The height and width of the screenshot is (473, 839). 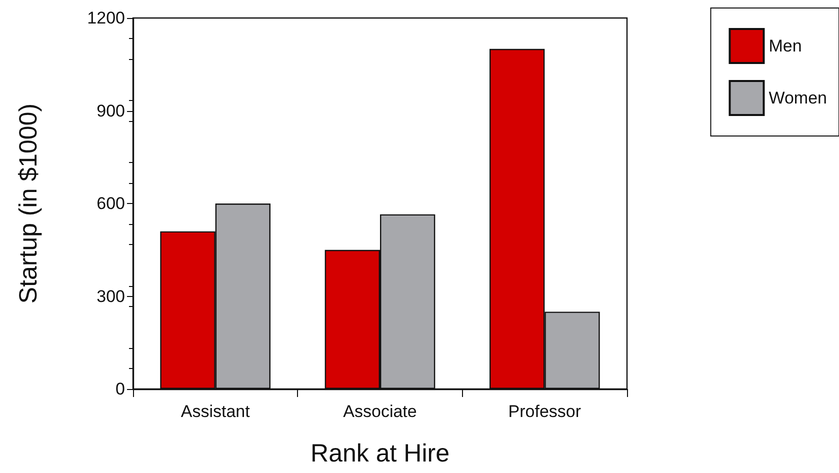 What do you see at coordinates (110, 296) in the screenshot?
I see `y-tick-label: 300` at bounding box center [110, 296].